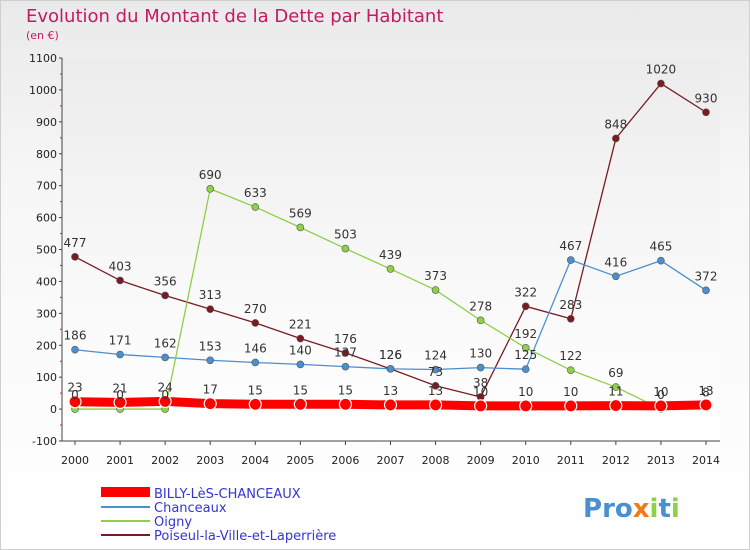 The width and height of the screenshot is (750, 550). I want to click on data-label: 186, so click(75, 336).